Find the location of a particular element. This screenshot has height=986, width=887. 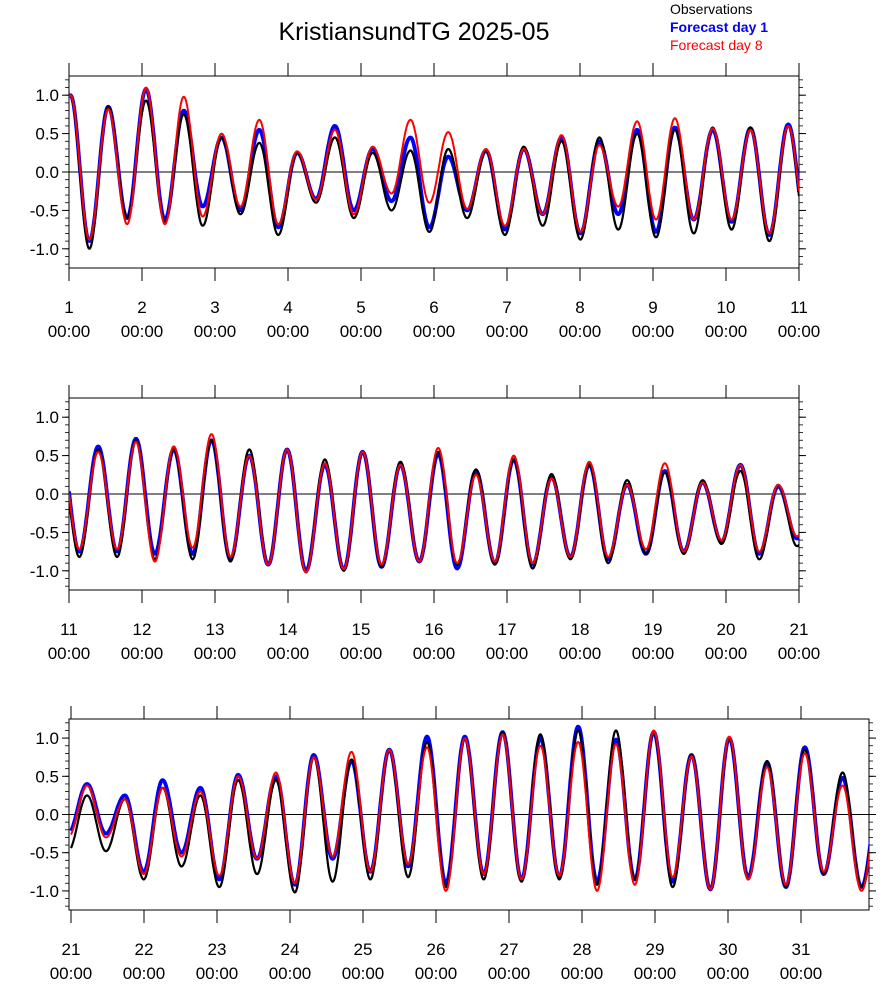

x-tick-day-label: 16 is located at coordinates (434, 629).